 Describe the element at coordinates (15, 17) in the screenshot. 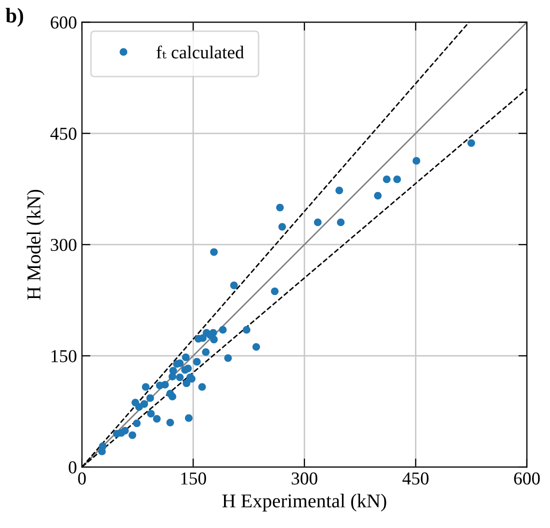

I see `text: b)` at that location.